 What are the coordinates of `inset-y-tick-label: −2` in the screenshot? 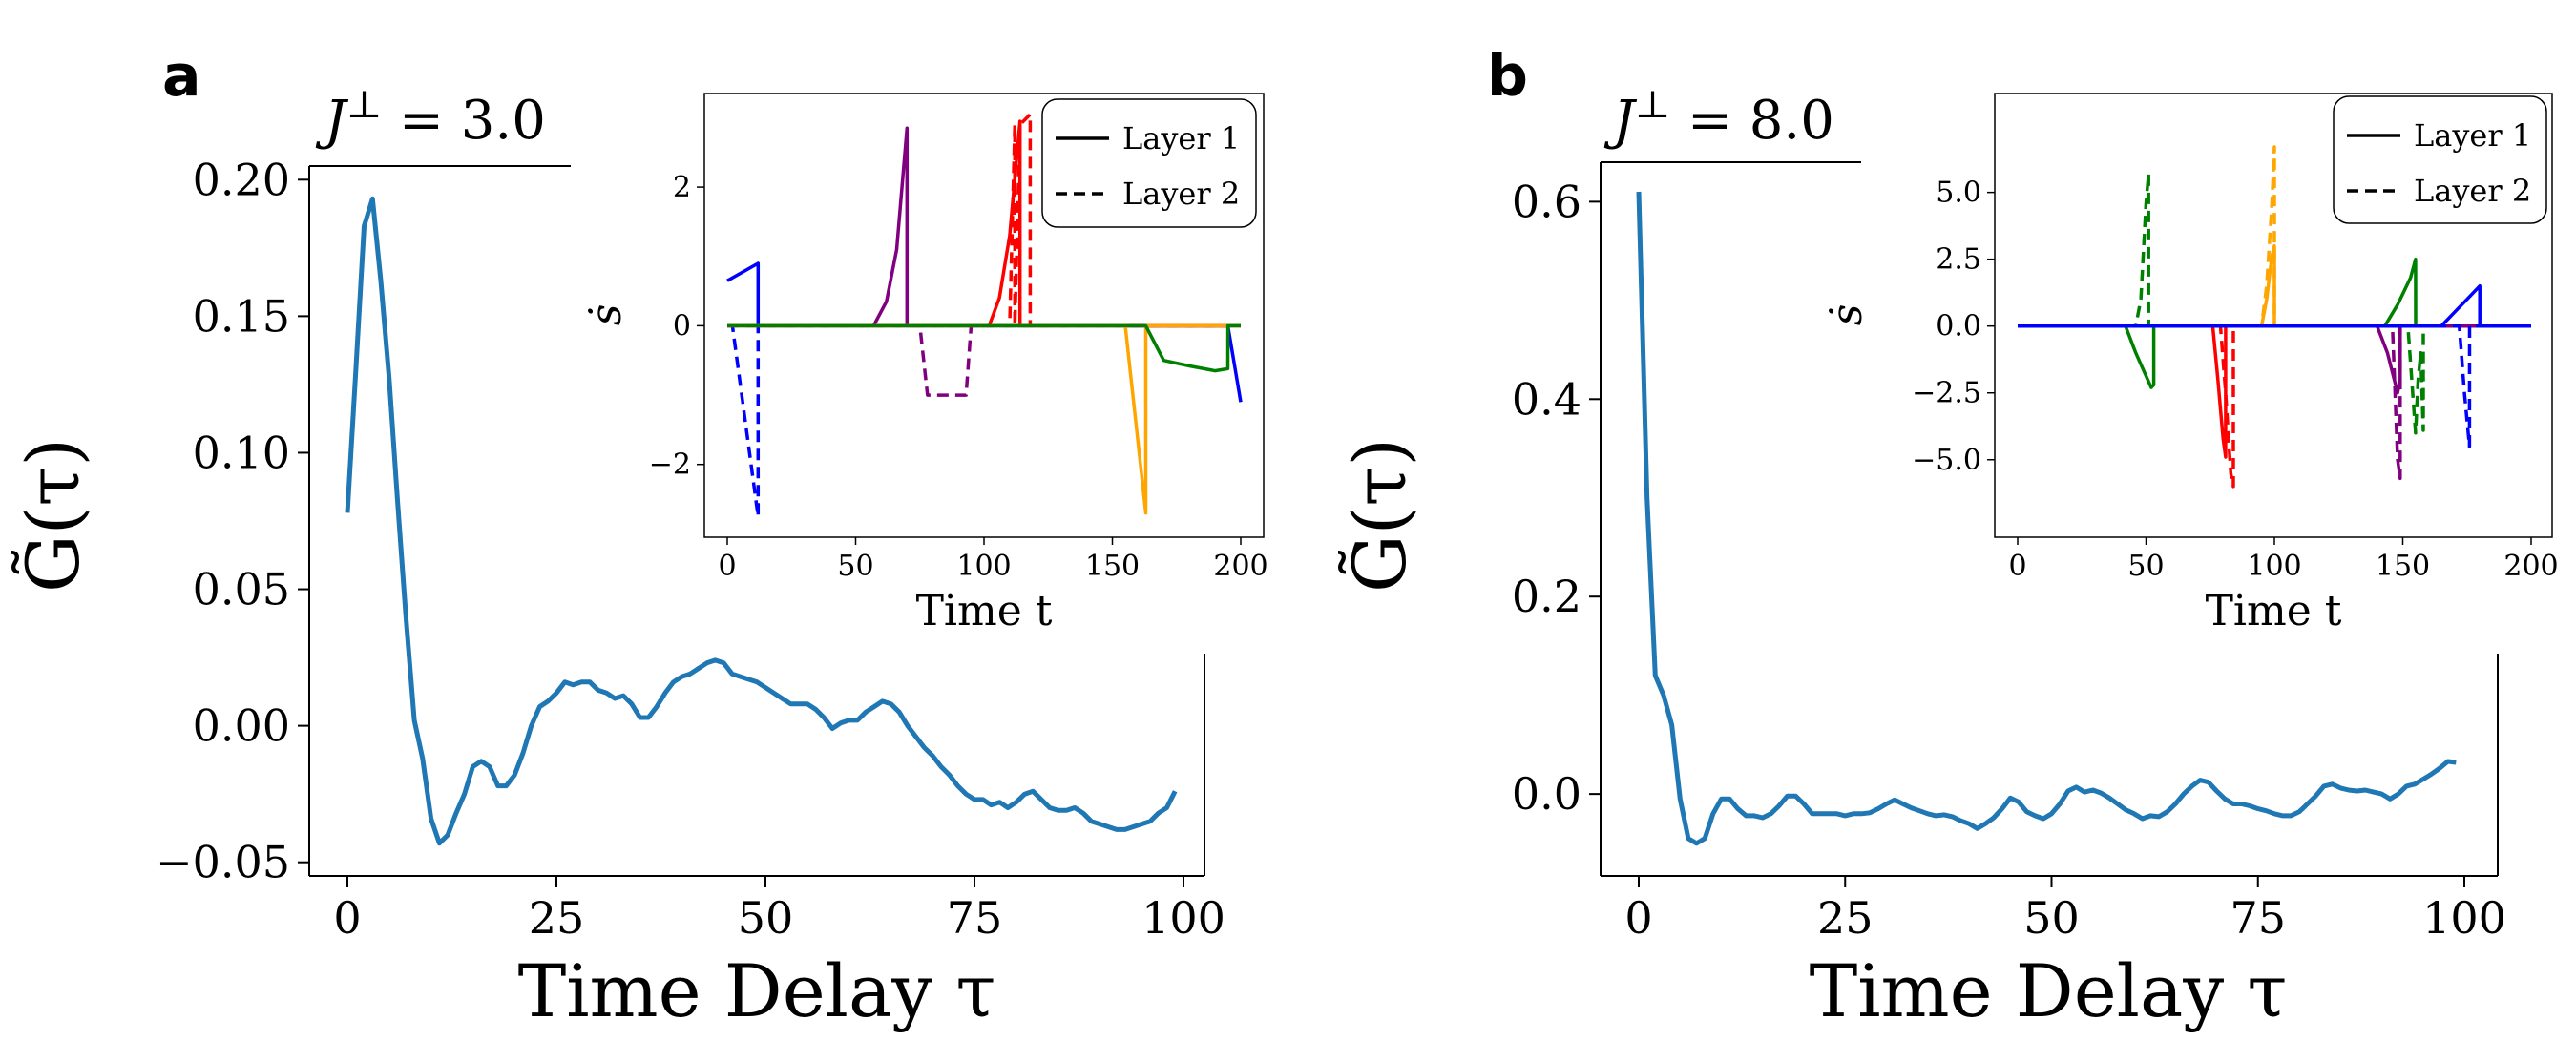 It's located at (670, 465).